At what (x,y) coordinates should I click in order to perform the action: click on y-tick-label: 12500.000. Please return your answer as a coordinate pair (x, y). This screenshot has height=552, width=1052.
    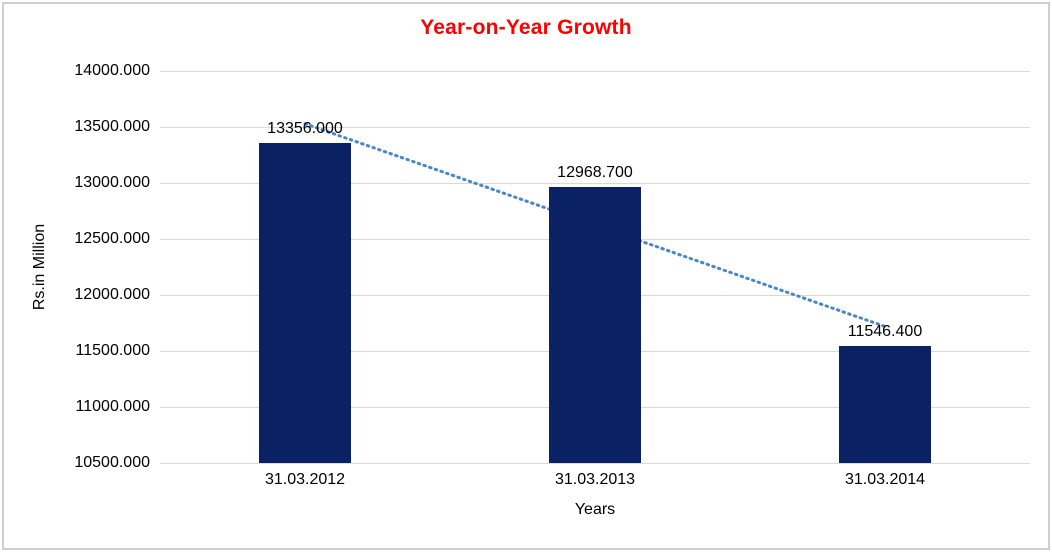
    Looking at the image, I should click on (112, 238).